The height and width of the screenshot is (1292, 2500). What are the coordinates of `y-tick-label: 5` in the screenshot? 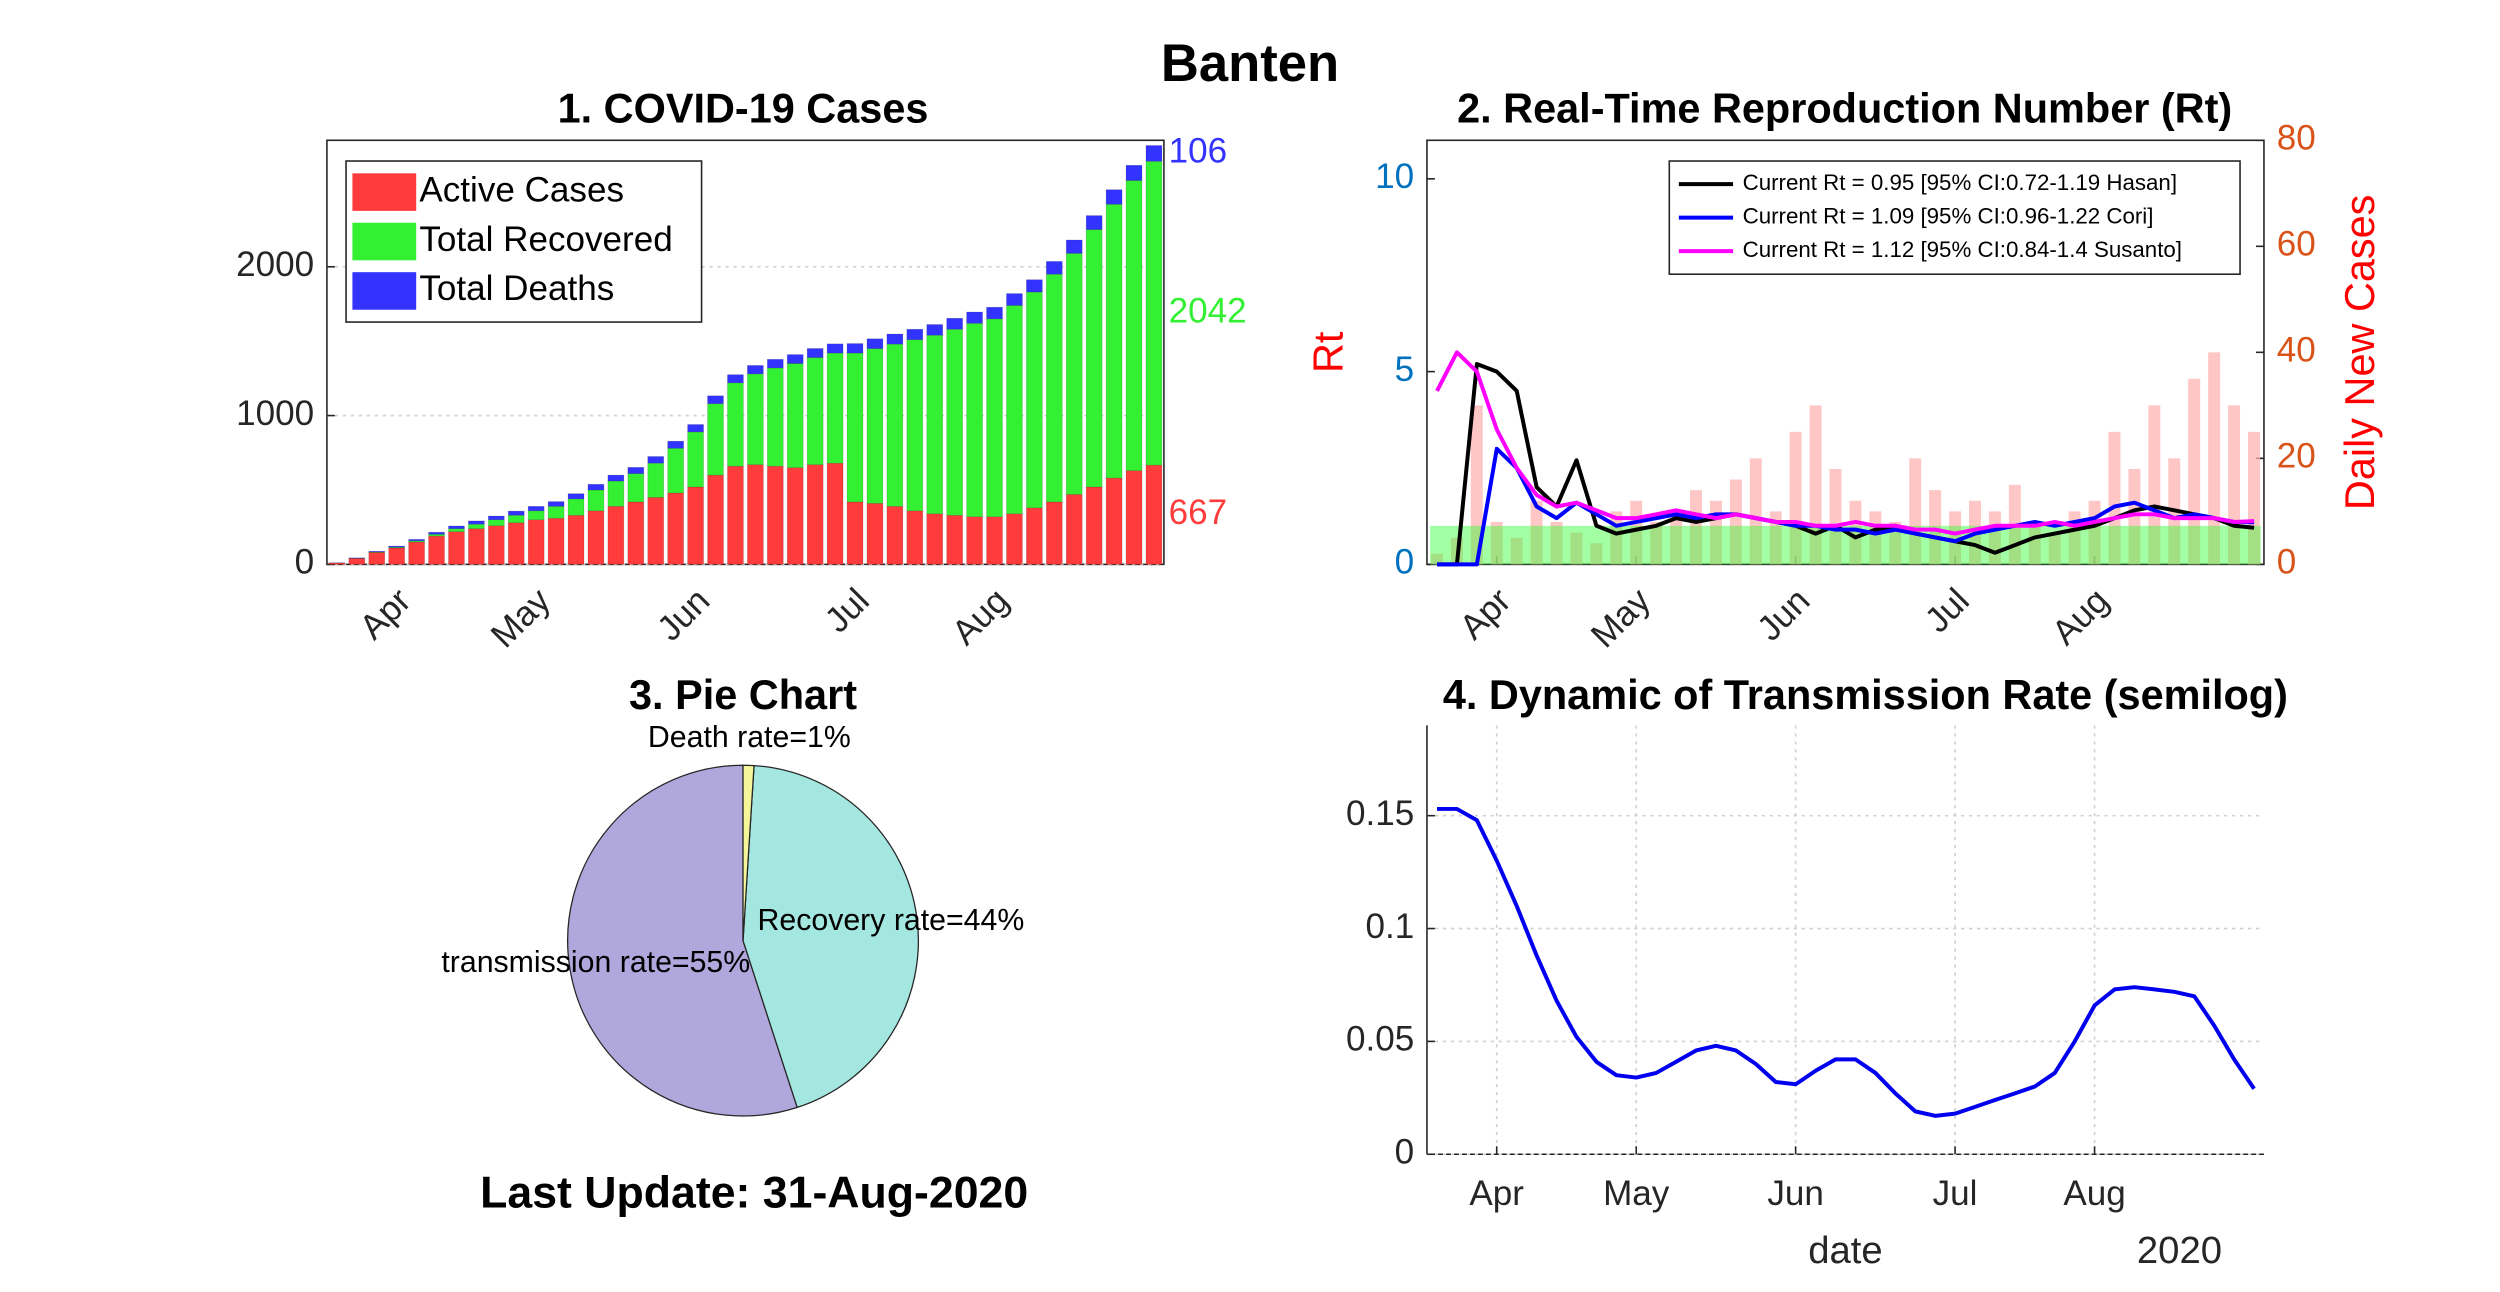 It's located at (1405, 369).